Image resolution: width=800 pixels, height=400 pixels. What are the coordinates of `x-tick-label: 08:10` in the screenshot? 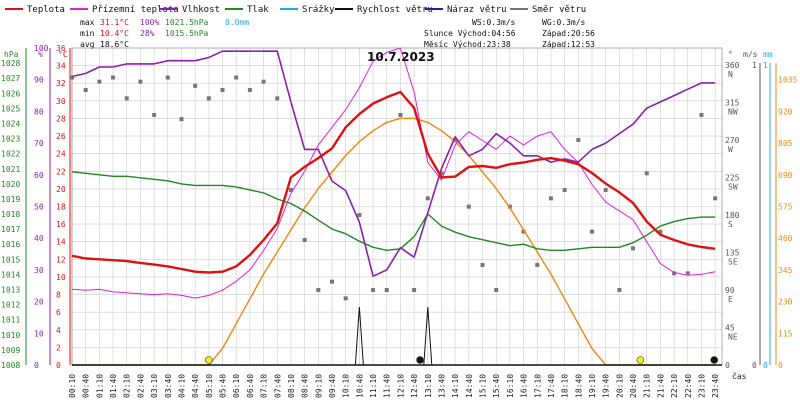 It's located at (291, 386).